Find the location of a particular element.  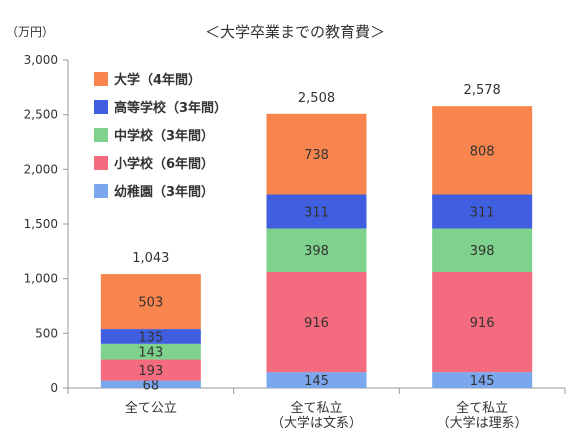

data-label: 503 is located at coordinates (150, 303).